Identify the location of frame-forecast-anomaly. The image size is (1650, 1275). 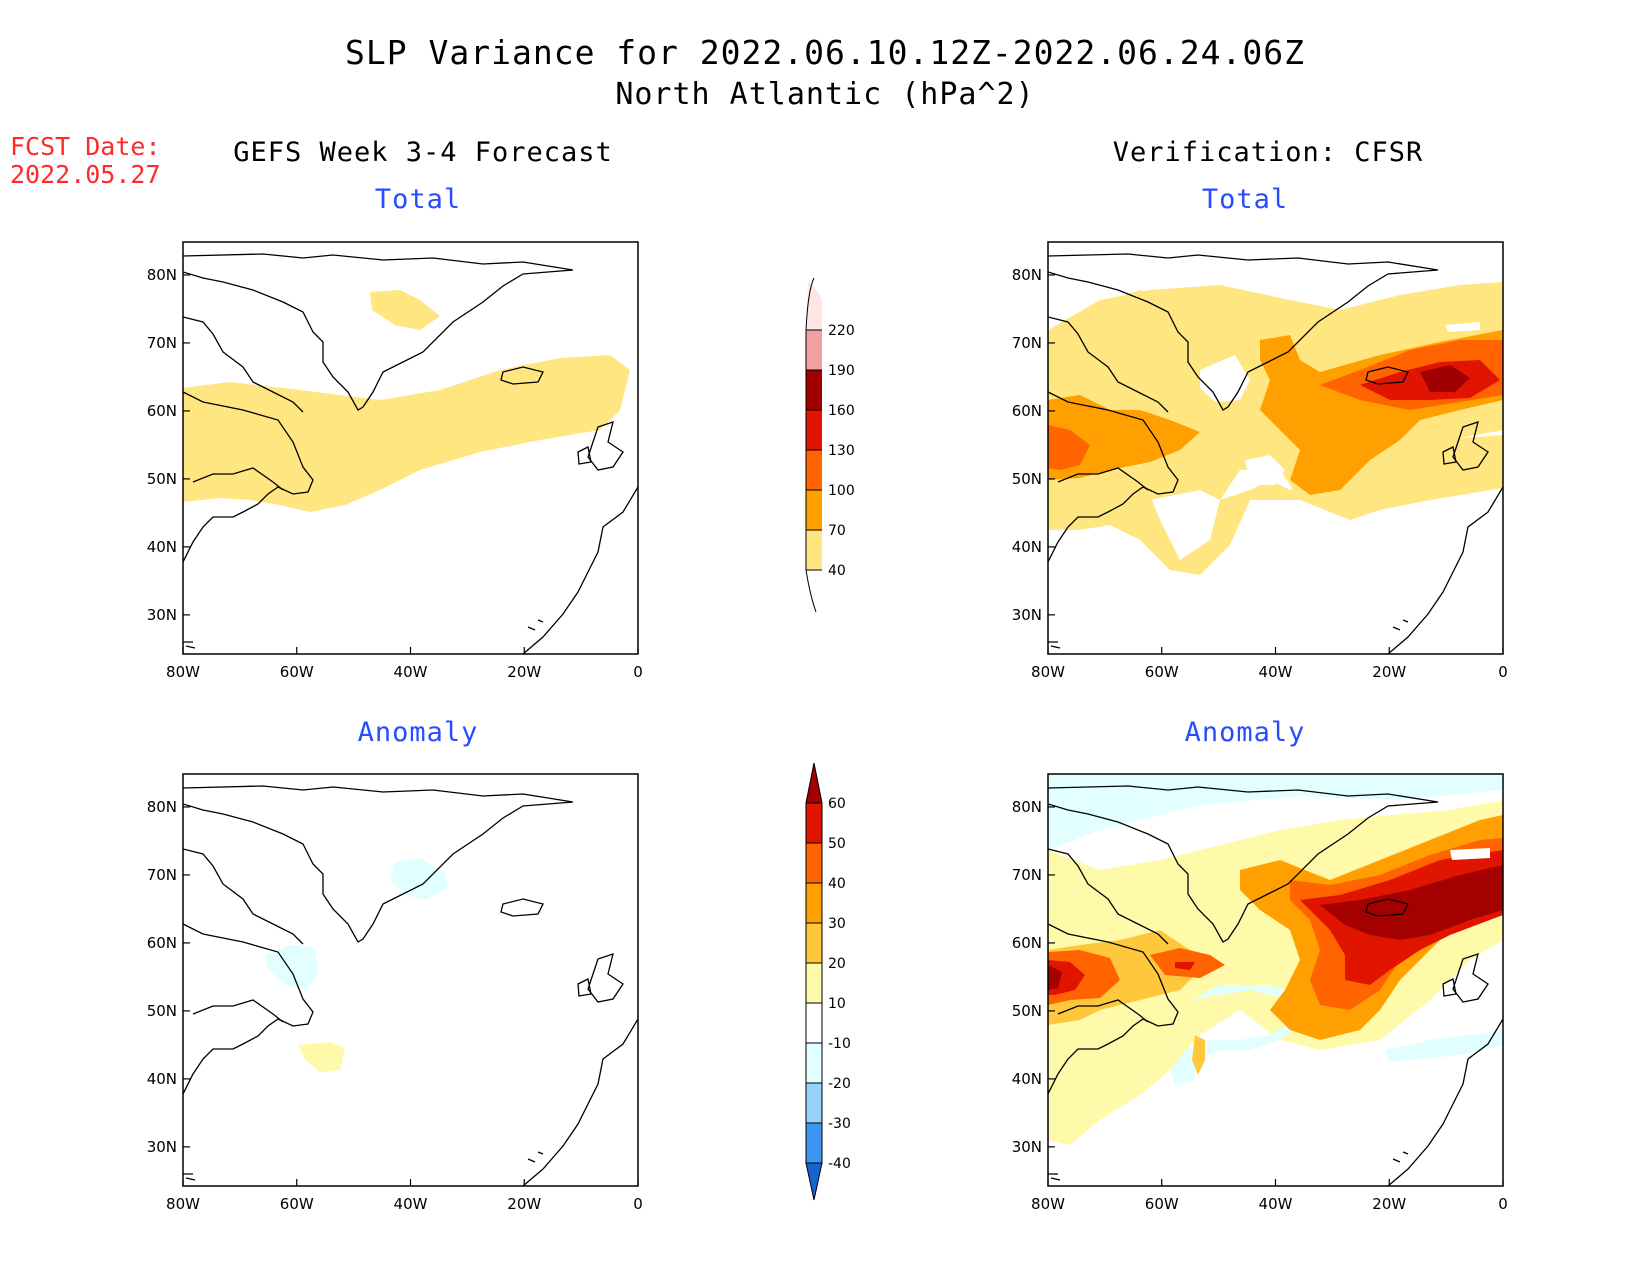
(410, 980).